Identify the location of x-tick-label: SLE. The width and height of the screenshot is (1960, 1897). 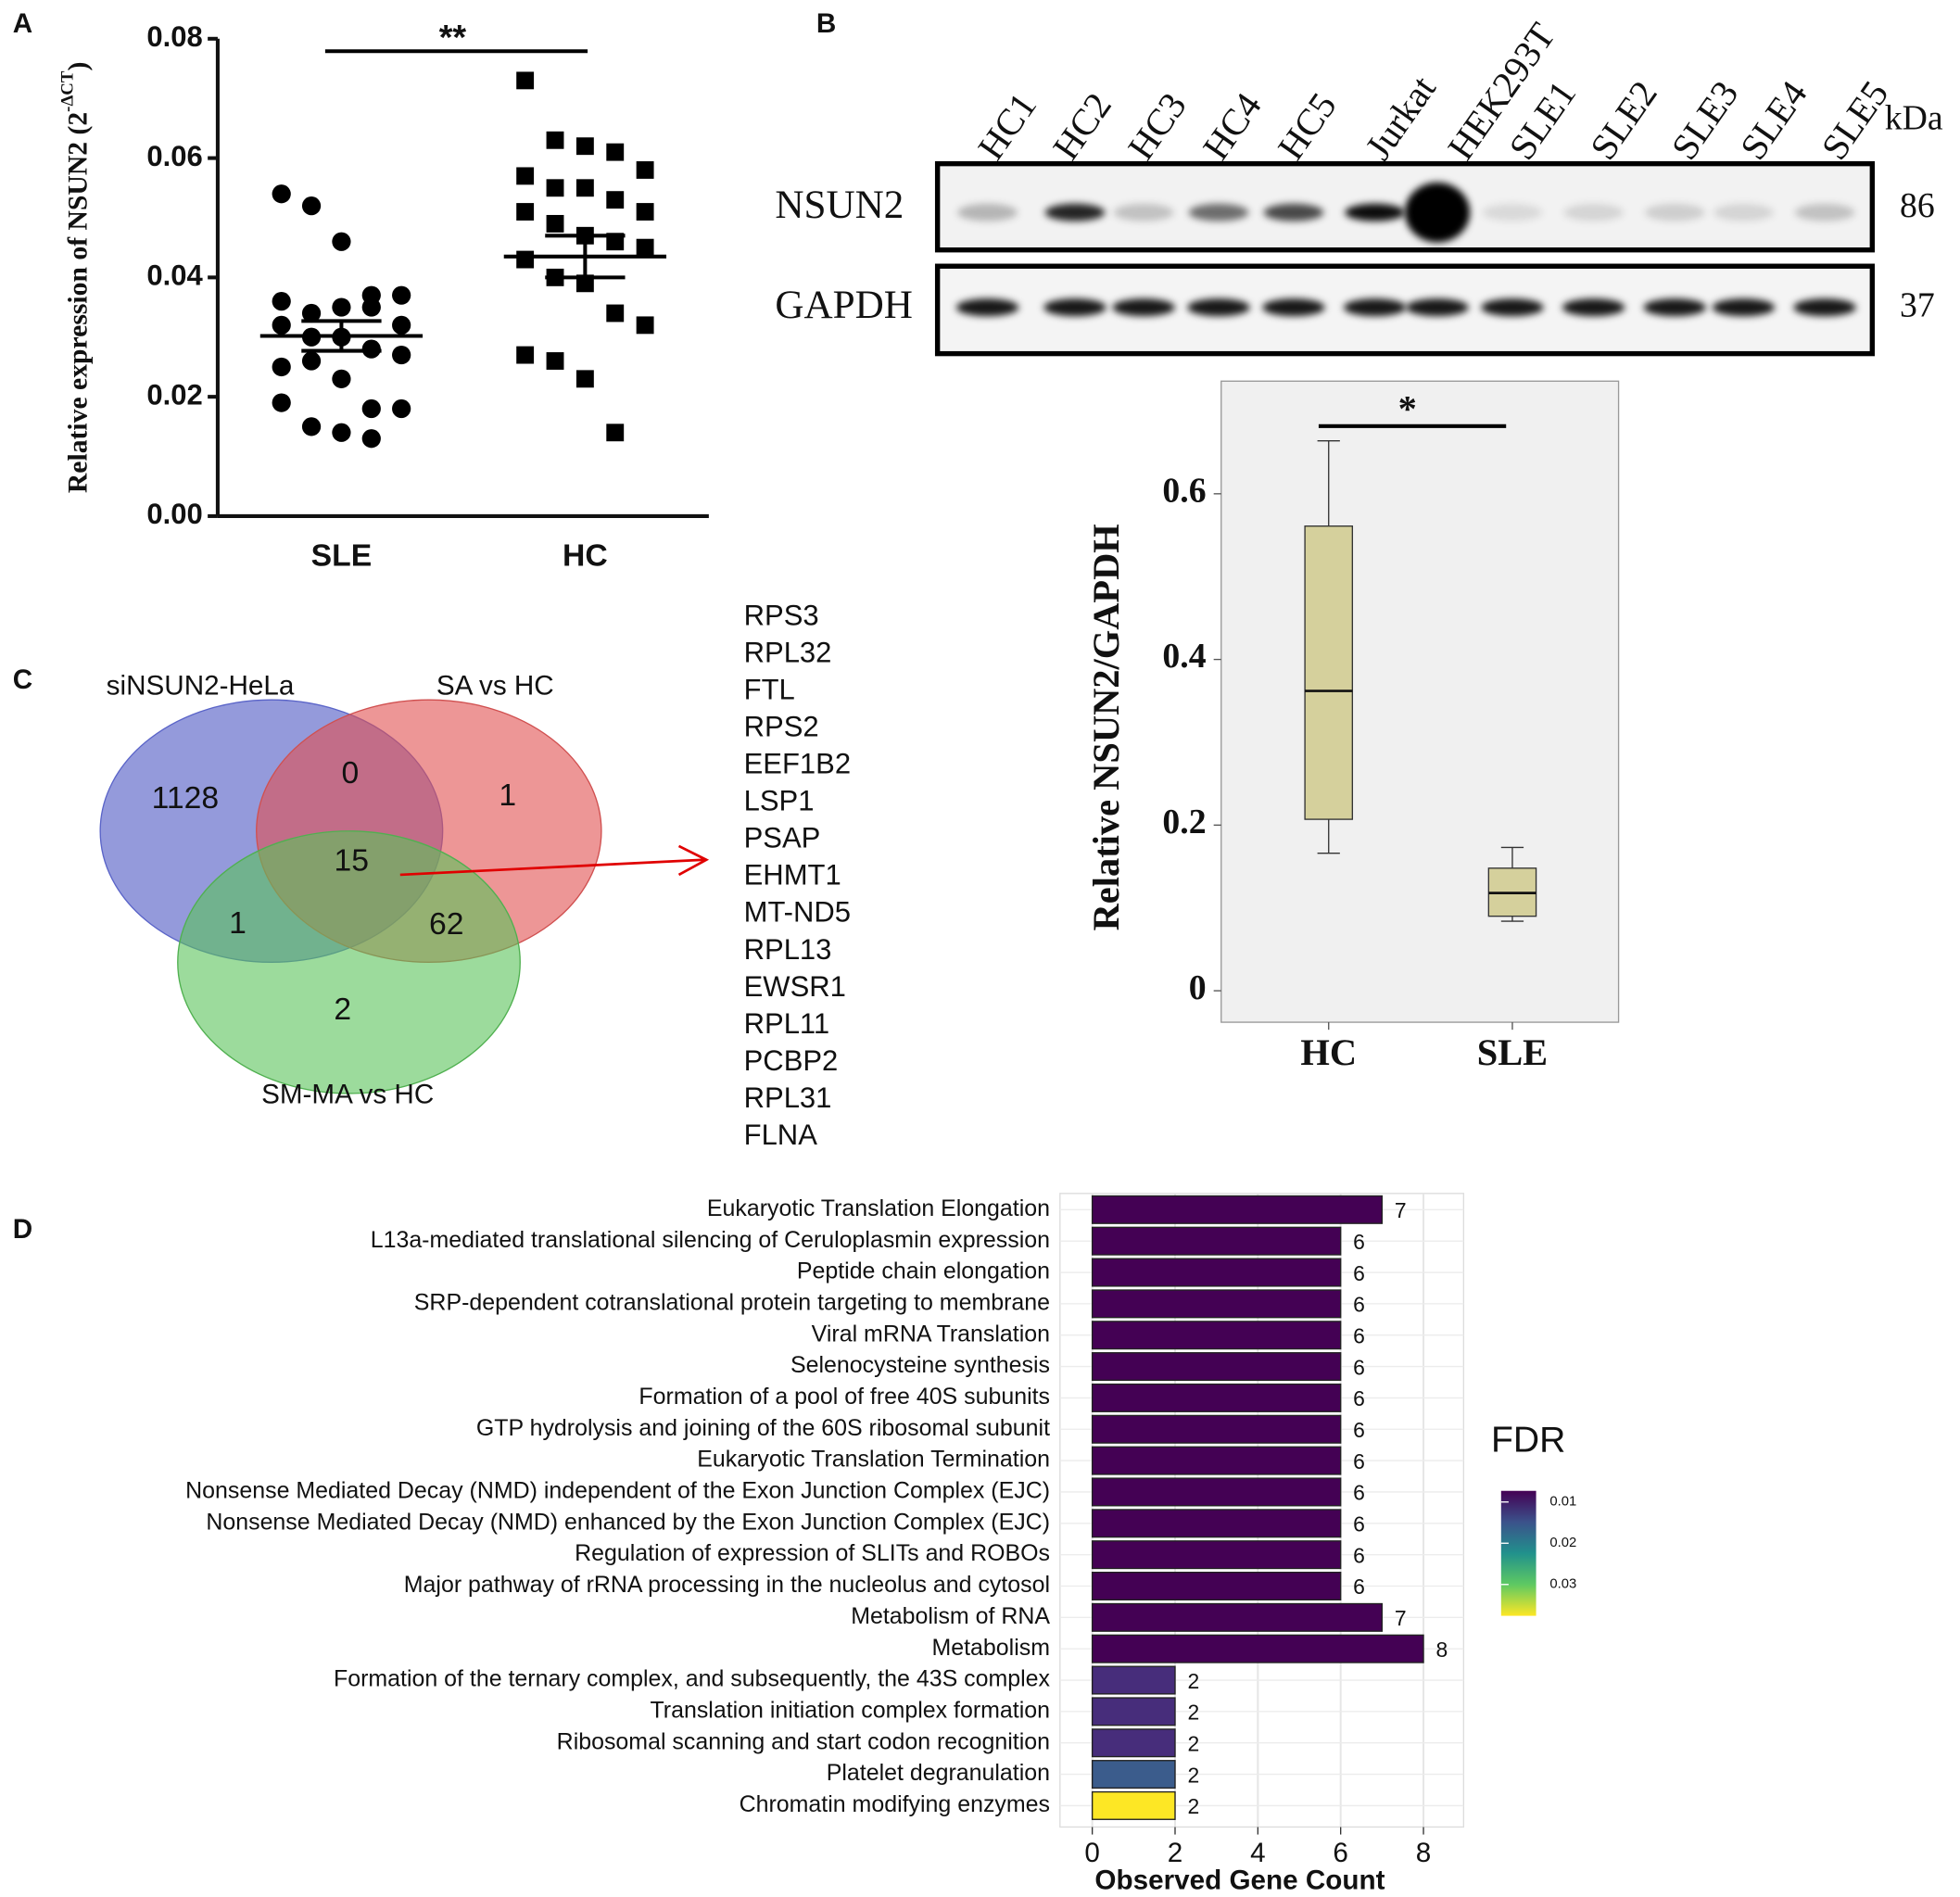
(342, 555).